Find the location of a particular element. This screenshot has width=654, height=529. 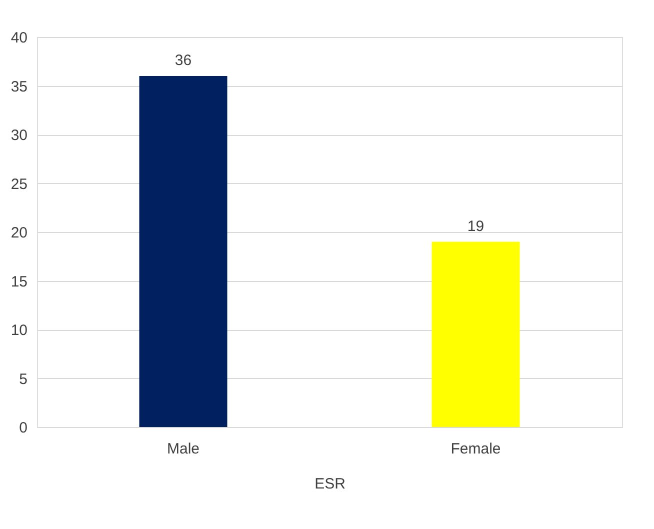

y-tick-label: 30 is located at coordinates (19, 135).